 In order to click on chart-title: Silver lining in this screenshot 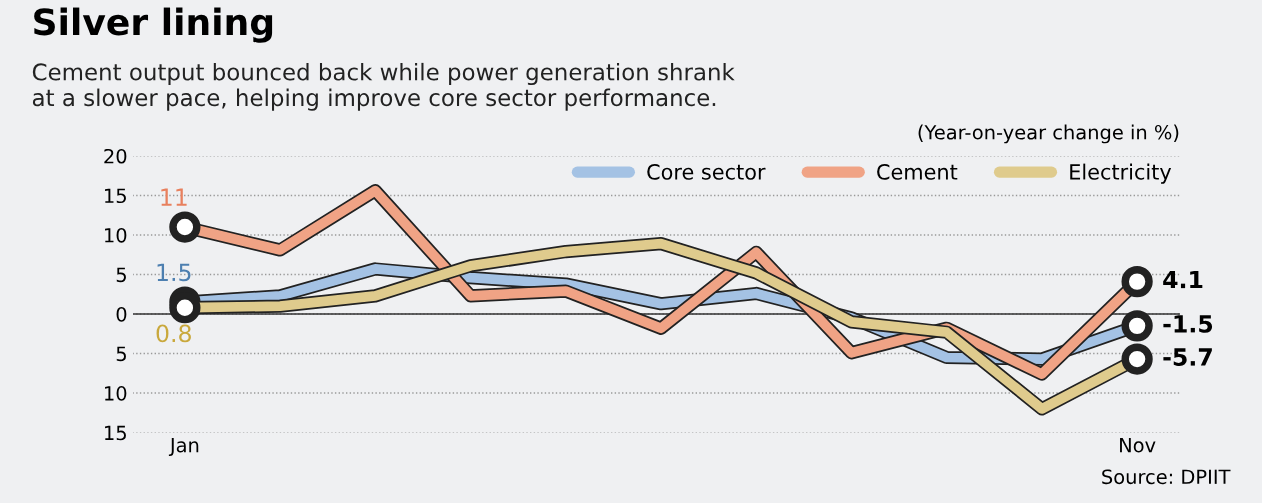, I will do `click(153, 25)`.